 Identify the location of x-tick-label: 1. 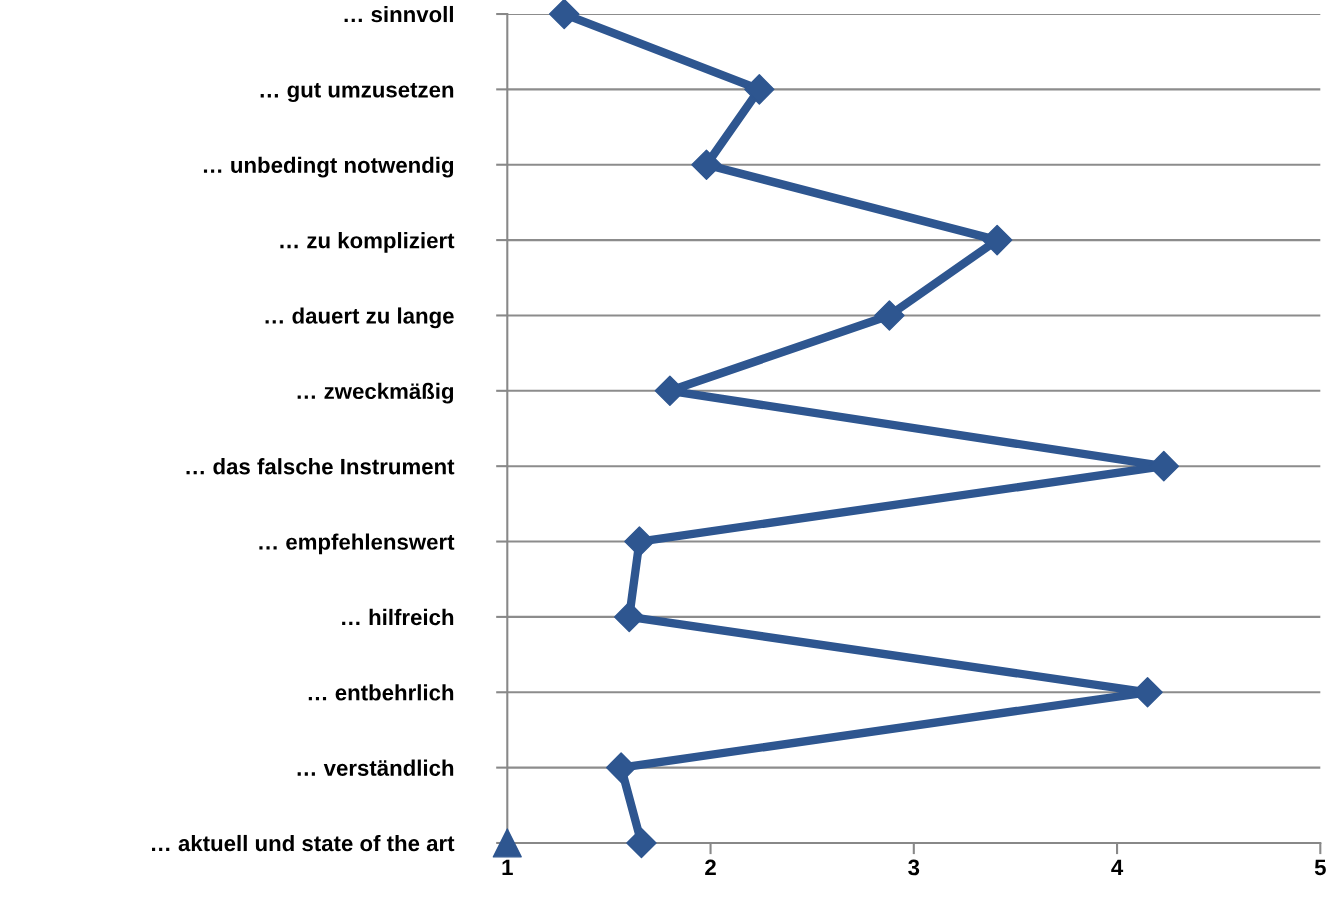
(507, 867).